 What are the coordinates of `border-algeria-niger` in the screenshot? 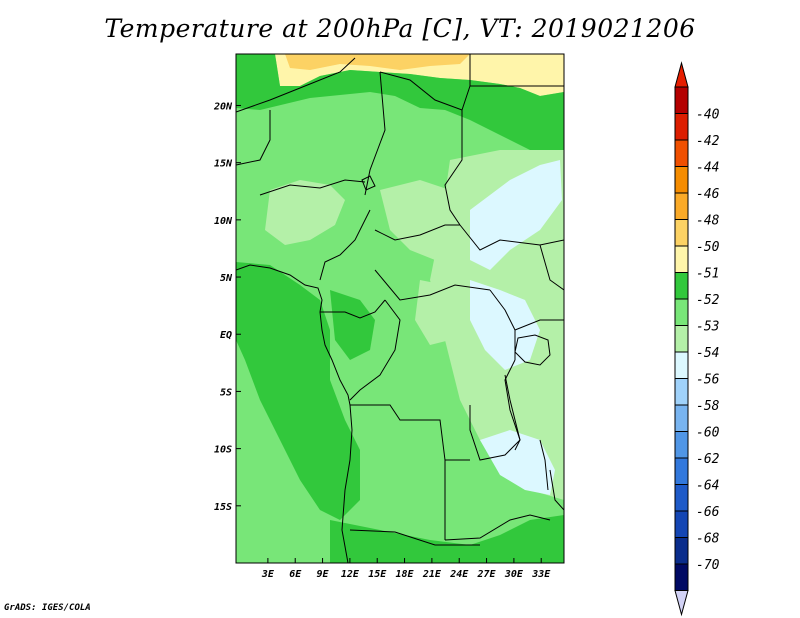 It's located at (296, 85).